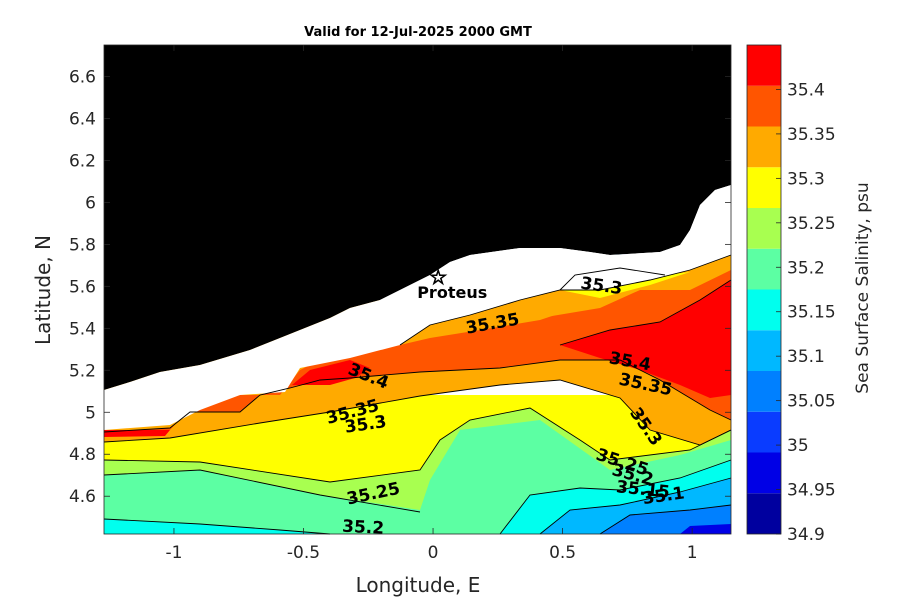 The image size is (900, 600). What do you see at coordinates (811, 135) in the screenshot?
I see `colorbar-tick-label: 35.35` at bounding box center [811, 135].